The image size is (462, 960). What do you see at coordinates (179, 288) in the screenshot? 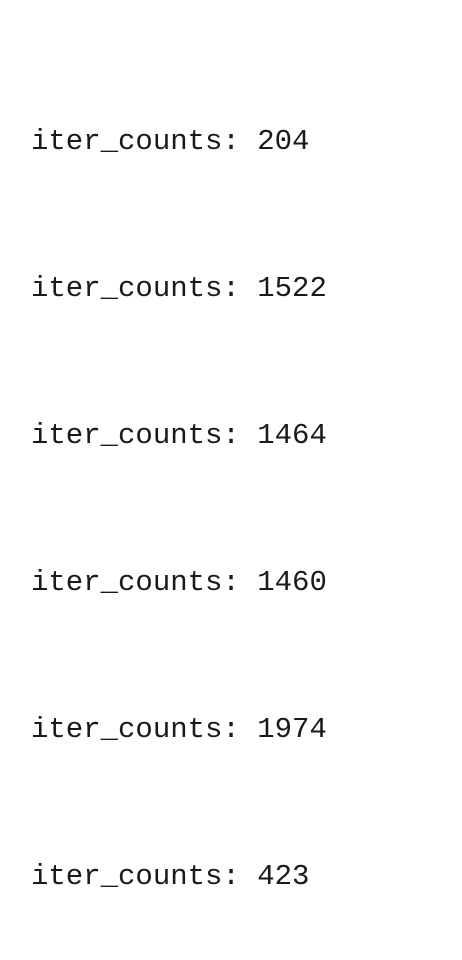
I see `output-line-iter-count: iter_counts: 1522` at bounding box center [179, 288].